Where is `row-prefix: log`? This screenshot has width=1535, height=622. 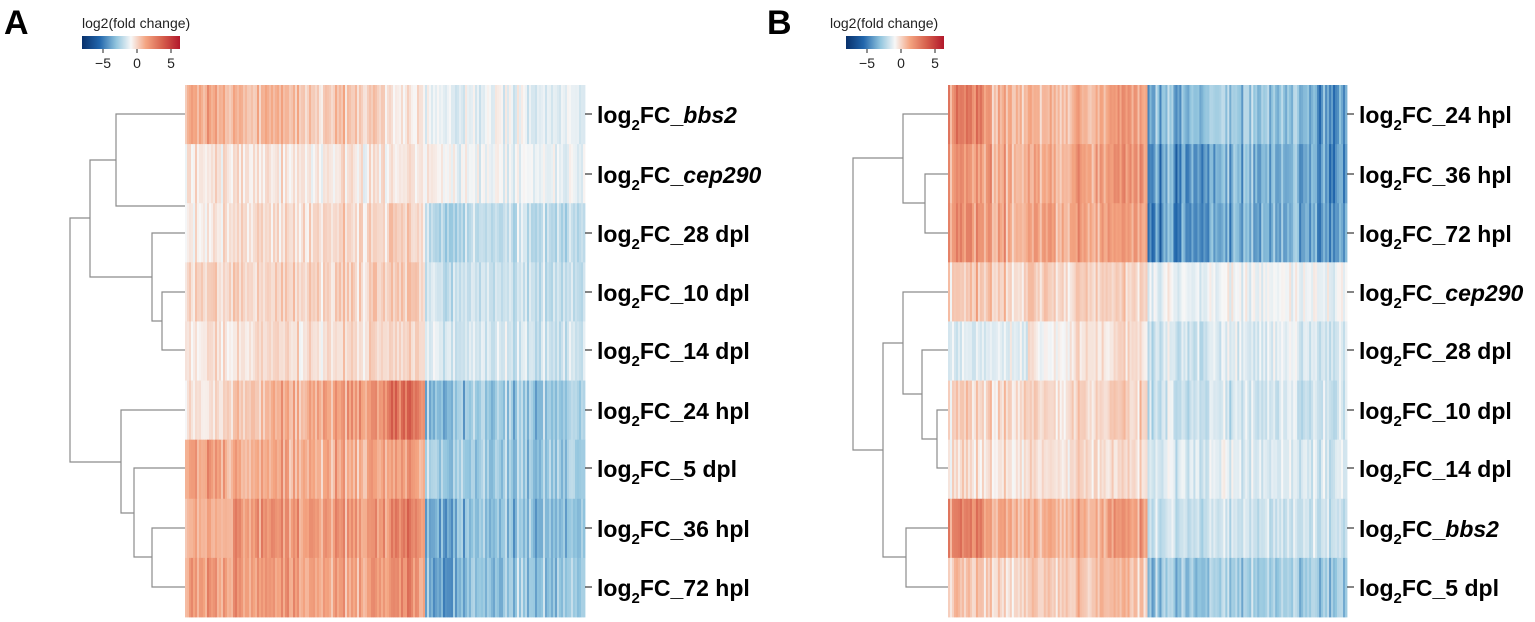
row-prefix: log is located at coordinates (1376, 529).